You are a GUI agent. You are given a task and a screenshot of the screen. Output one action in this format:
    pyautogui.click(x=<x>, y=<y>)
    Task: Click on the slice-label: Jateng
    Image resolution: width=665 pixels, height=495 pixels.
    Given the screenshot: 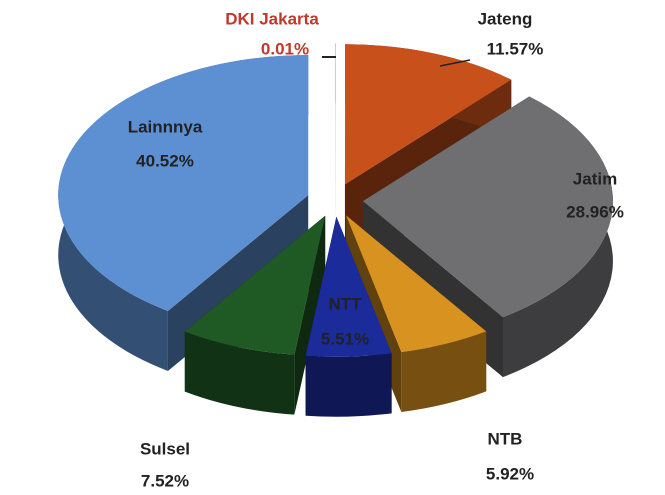 What is the action you would take?
    pyautogui.click(x=505, y=18)
    